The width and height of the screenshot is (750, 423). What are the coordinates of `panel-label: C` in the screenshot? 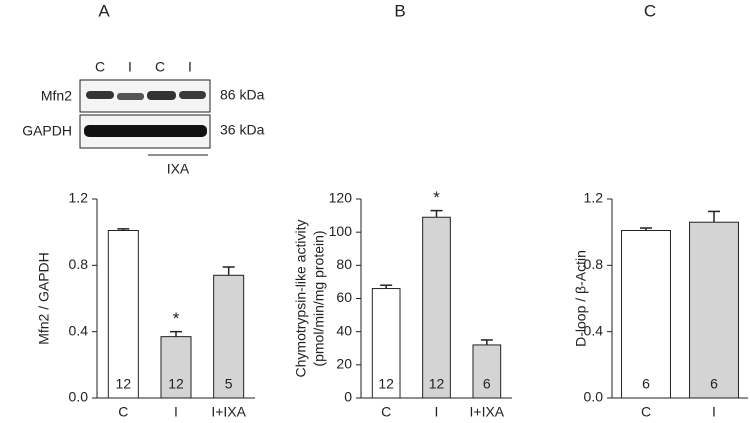 It's located at (650, 10).